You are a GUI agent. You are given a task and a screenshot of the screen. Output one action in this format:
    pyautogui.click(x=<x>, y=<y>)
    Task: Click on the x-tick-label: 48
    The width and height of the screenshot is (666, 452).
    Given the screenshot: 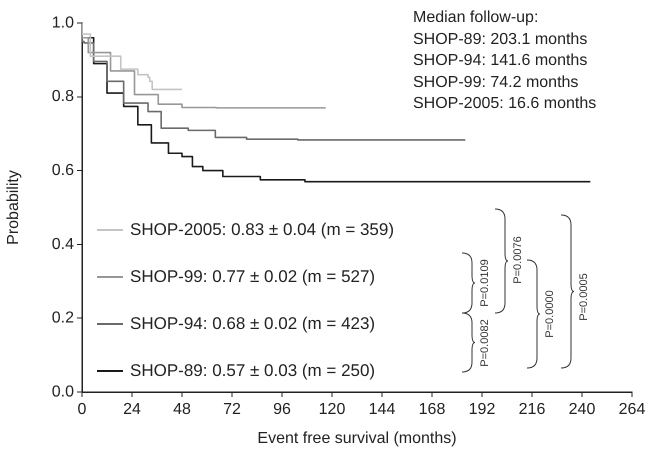 What is the action you would take?
    pyautogui.click(x=182, y=409)
    